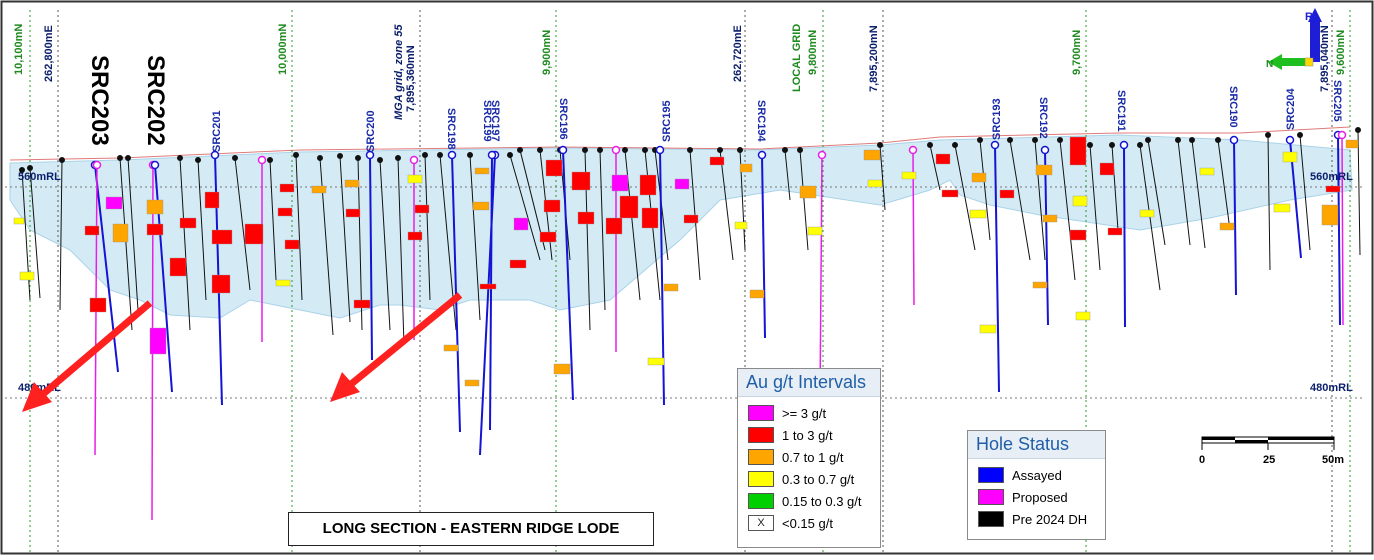 Image resolution: width=1374 pixels, height=560 pixels. I want to click on label-src196: SRC196, so click(563, 119).